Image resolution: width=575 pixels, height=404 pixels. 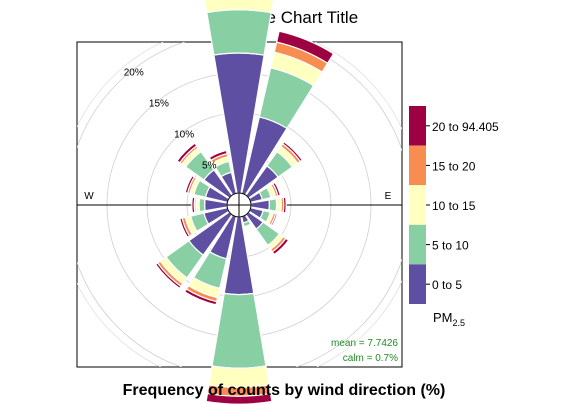 I want to click on calm-circle, so click(x=239, y=205).